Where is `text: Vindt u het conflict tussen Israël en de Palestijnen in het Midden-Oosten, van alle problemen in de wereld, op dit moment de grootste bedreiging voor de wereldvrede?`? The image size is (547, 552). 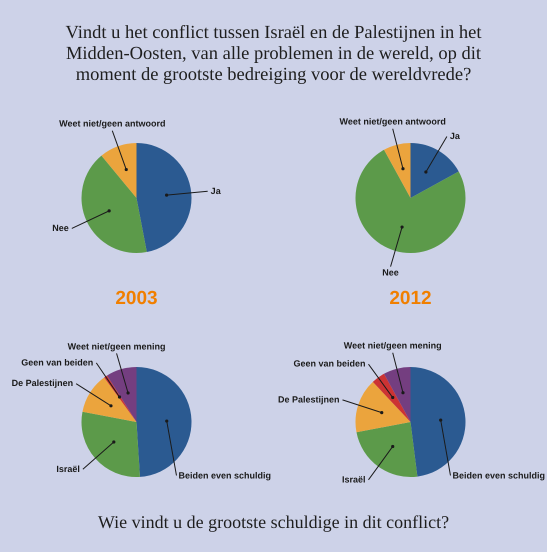 text: Vindt u het conflict tussen Israël en de Palestijnen in het Midden-Oosten, van alle problemen in de wereld, op dit moment de grootste bedreiging voor de wereldvrede? is located at coordinates (273, 54).